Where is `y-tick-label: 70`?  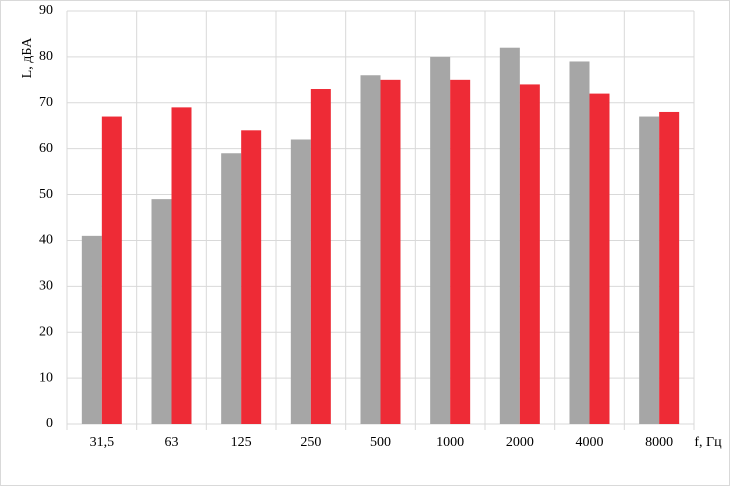 y-tick-label: 70 is located at coordinates (46, 102).